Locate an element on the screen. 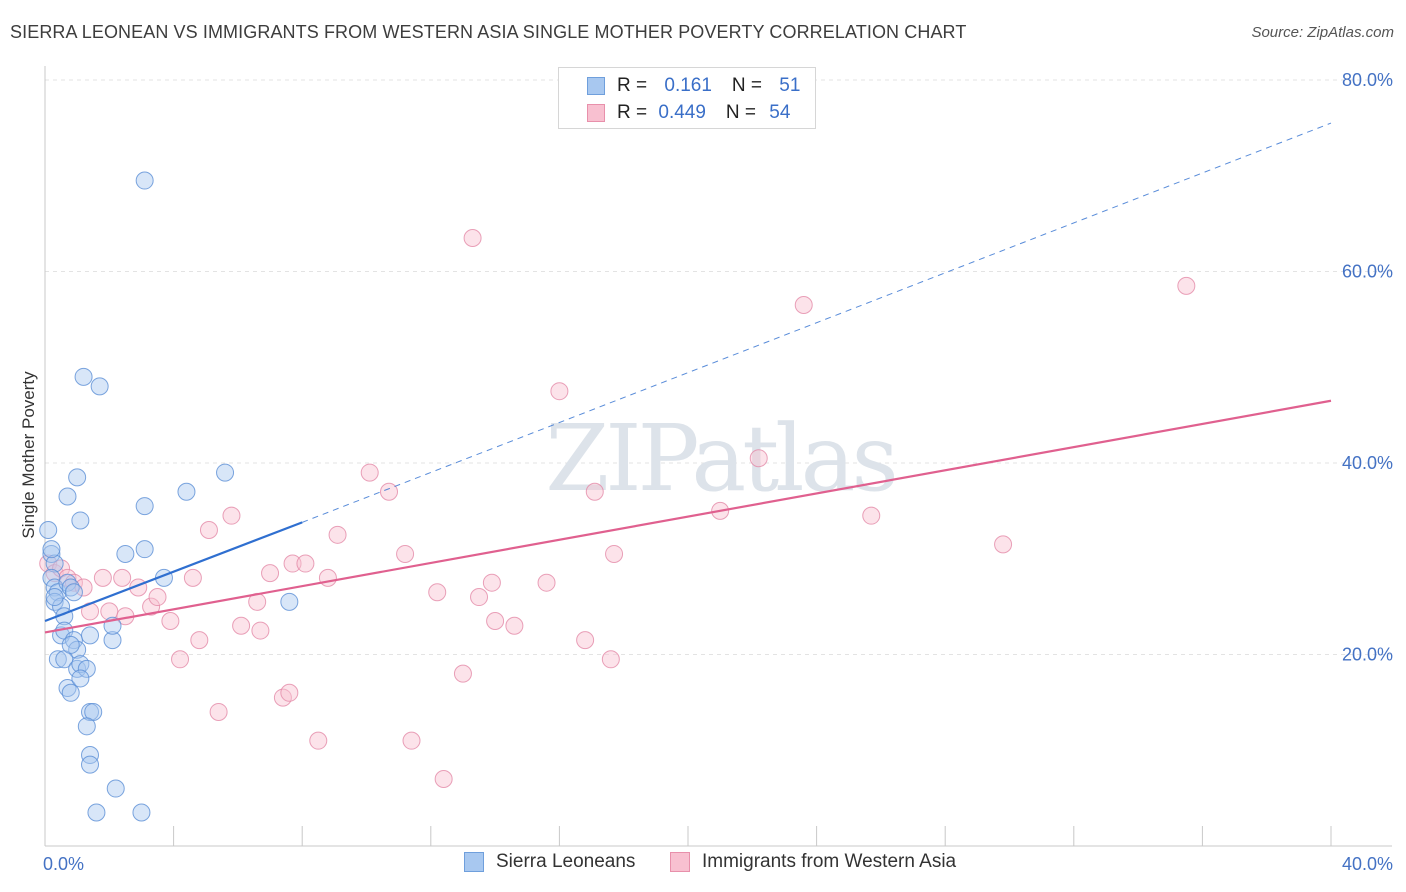  stats-legend: R = 0.161 N = 51 R = 0.449 N = 54 is located at coordinates (687, 98).